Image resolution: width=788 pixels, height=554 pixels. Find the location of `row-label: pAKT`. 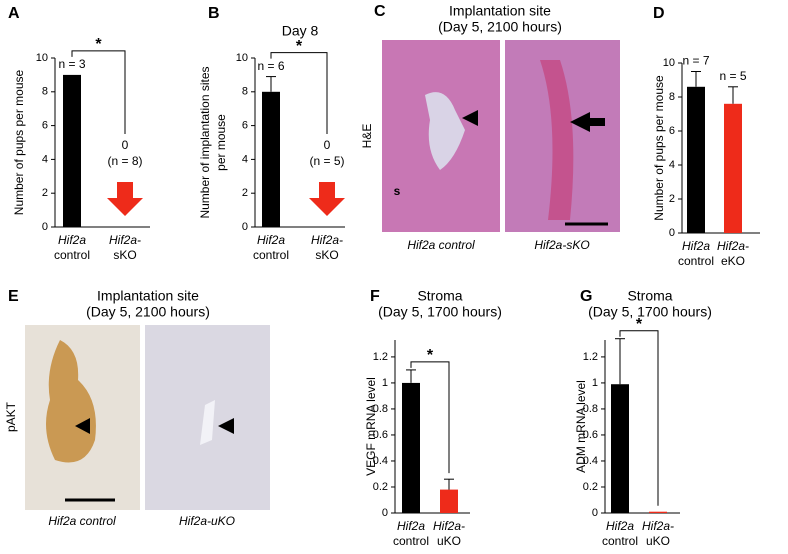

row-label: pAKT is located at coordinates (11, 416).